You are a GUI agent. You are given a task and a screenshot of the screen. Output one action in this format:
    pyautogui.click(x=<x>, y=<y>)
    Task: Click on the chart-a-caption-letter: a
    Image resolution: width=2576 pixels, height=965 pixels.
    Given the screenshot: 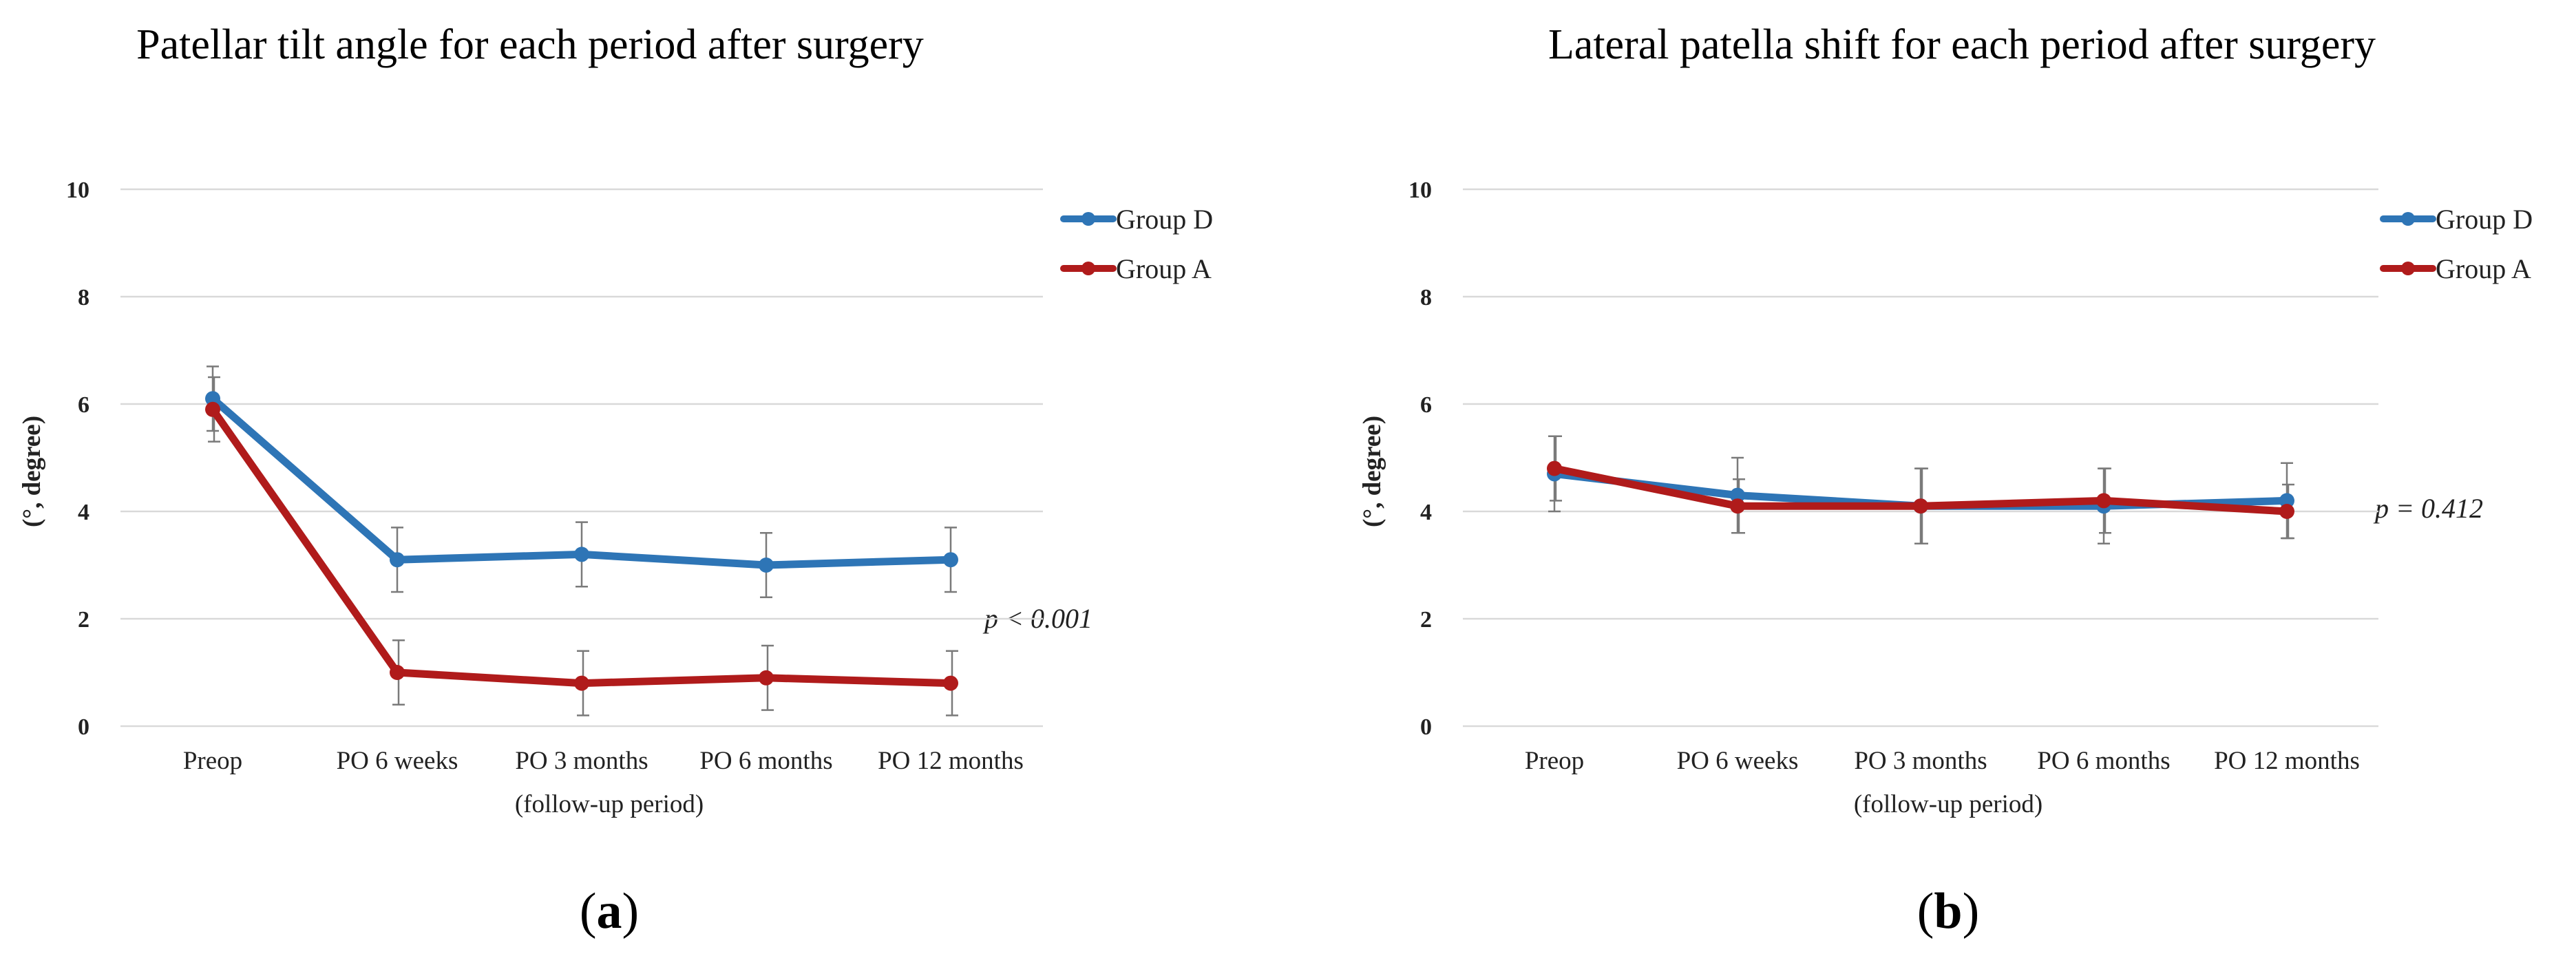 What is the action you would take?
    pyautogui.click(x=610, y=911)
    